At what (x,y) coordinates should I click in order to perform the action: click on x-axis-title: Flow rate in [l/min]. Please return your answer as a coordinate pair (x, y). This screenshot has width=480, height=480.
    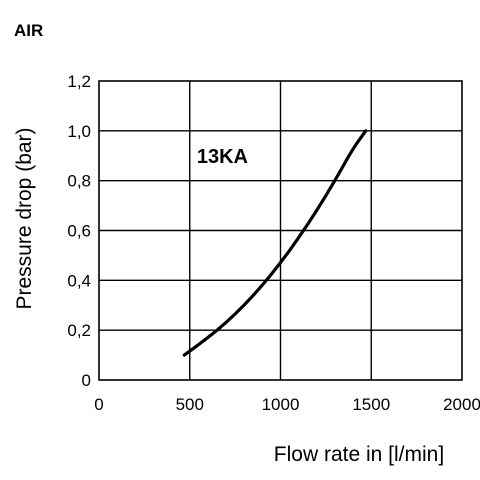
    Looking at the image, I should click on (359, 454).